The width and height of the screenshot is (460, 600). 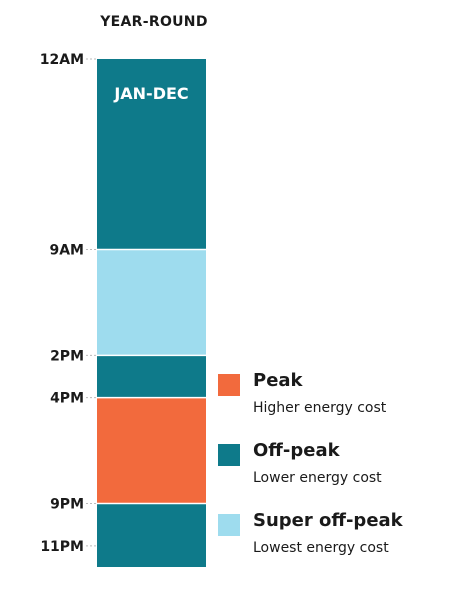 I want to click on legend-swatch-peak, so click(x=229, y=385).